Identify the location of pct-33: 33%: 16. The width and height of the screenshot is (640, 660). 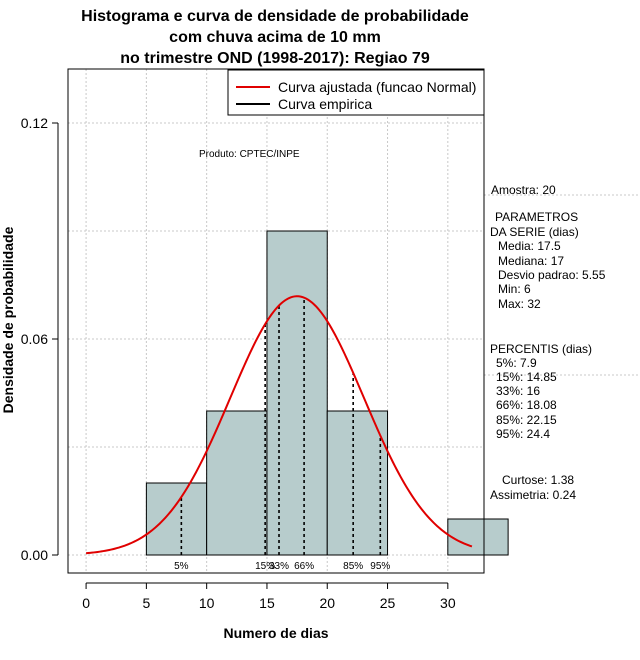
(518, 391).